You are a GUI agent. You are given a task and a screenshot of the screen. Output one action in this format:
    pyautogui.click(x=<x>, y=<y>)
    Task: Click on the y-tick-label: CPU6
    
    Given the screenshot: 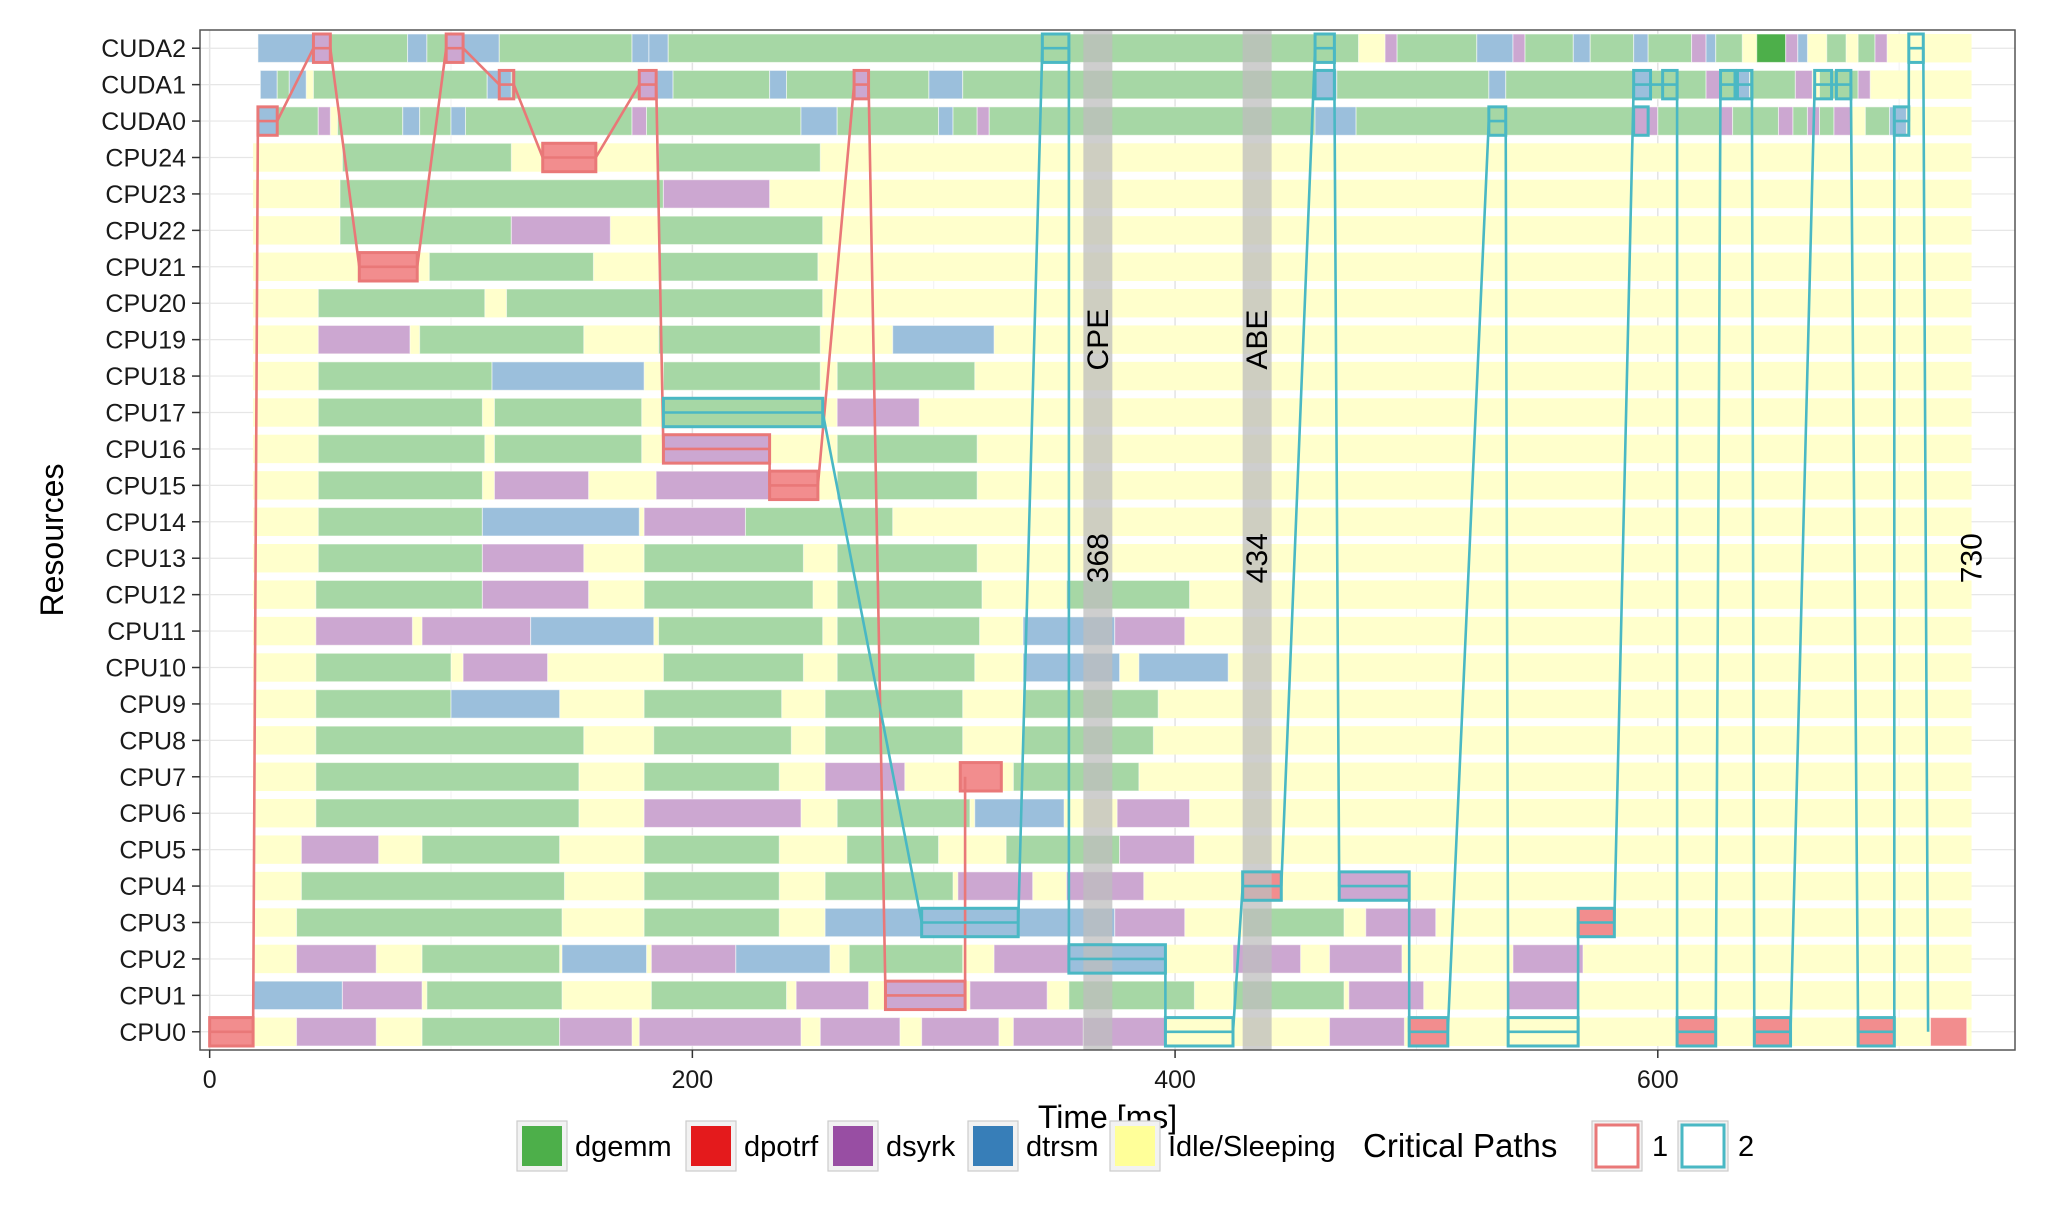 What is the action you would take?
    pyautogui.click(x=152, y=814)
    